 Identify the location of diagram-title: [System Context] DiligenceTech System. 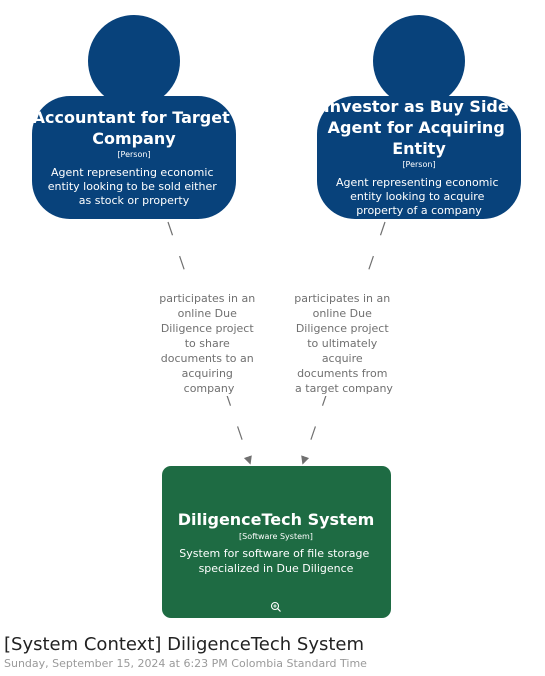
(184, 644).